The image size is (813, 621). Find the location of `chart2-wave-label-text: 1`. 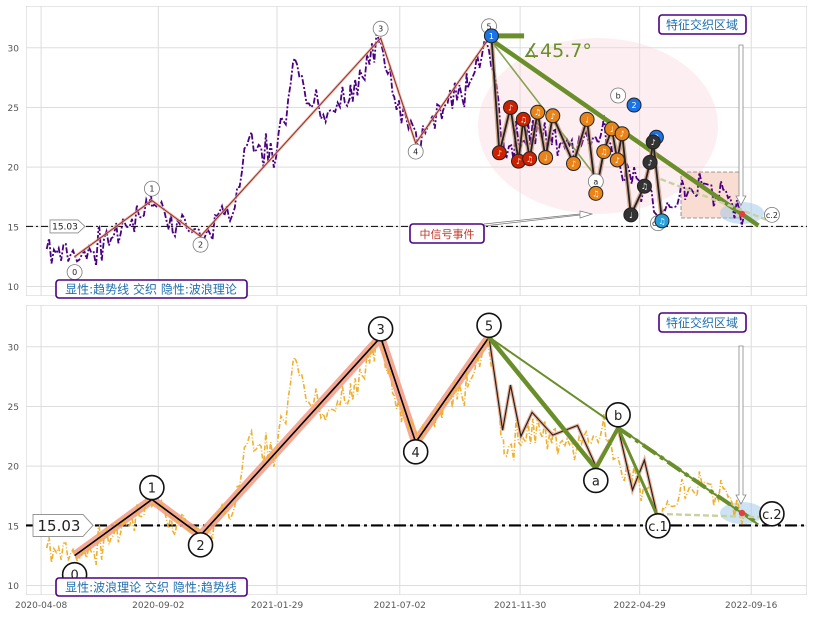

chart2-wave-label-text: 1 is located at coordinates (152, 489).